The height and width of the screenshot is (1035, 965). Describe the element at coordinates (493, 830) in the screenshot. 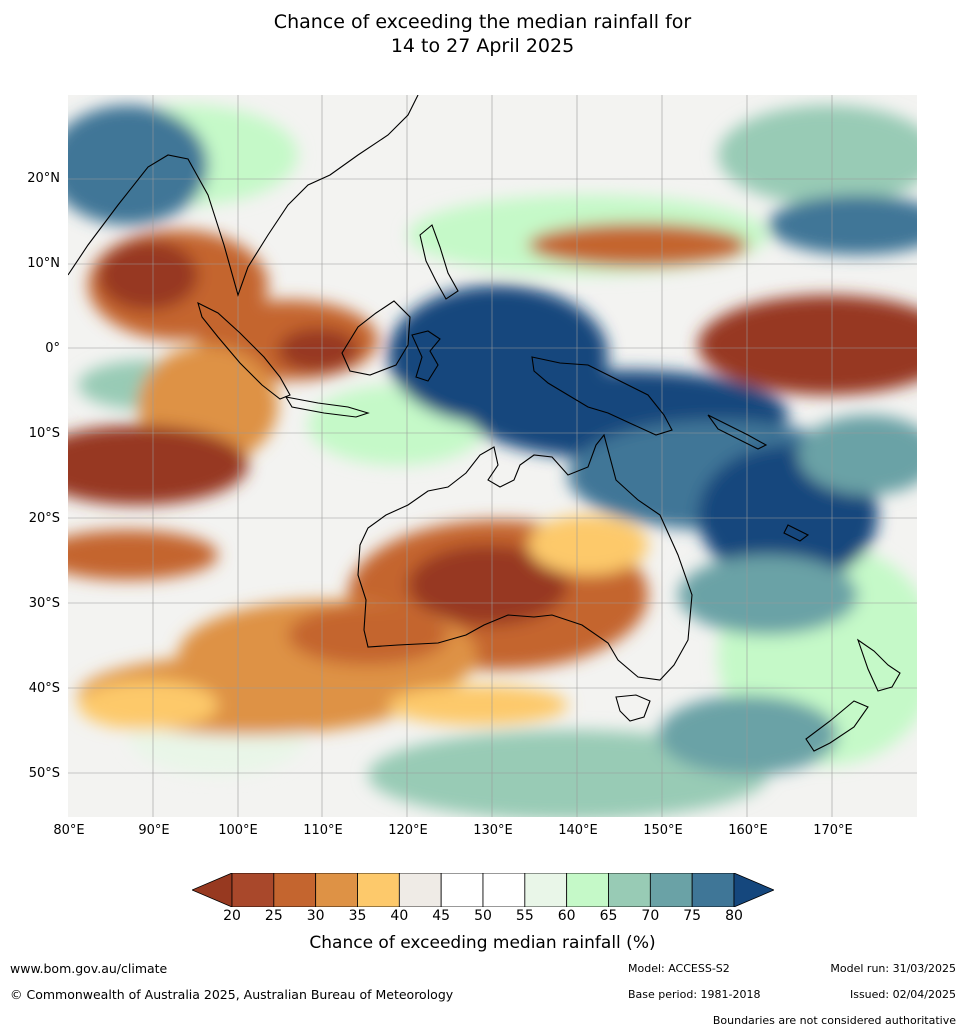

I see `lon-label-130e: 130°E` at that location.